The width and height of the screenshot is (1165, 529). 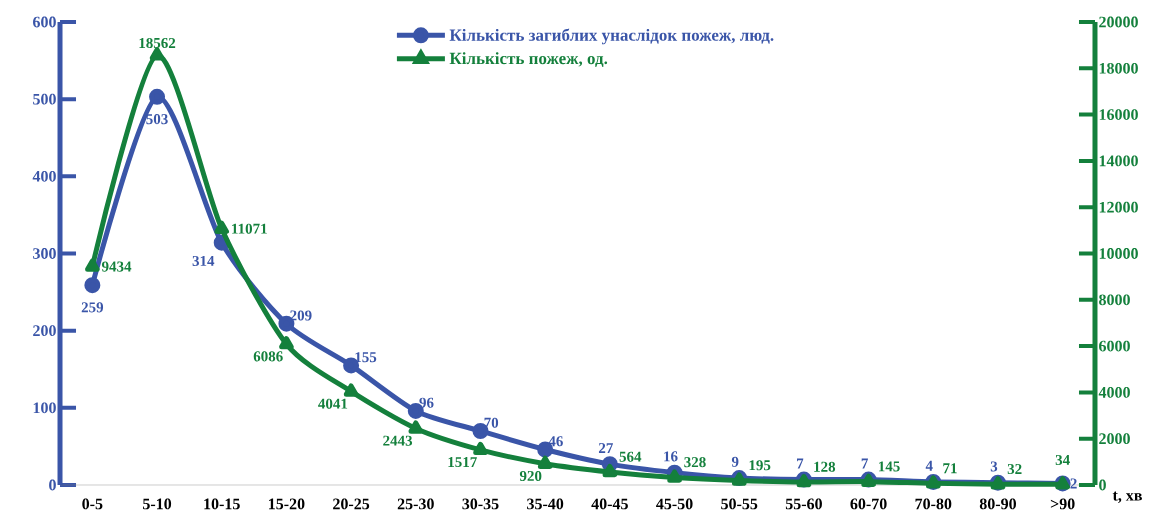 What do you see at coordinates (1118, 253) in the screenshot?
I see `y2-tick-label: 10000` at bounding box center [1118, 253].